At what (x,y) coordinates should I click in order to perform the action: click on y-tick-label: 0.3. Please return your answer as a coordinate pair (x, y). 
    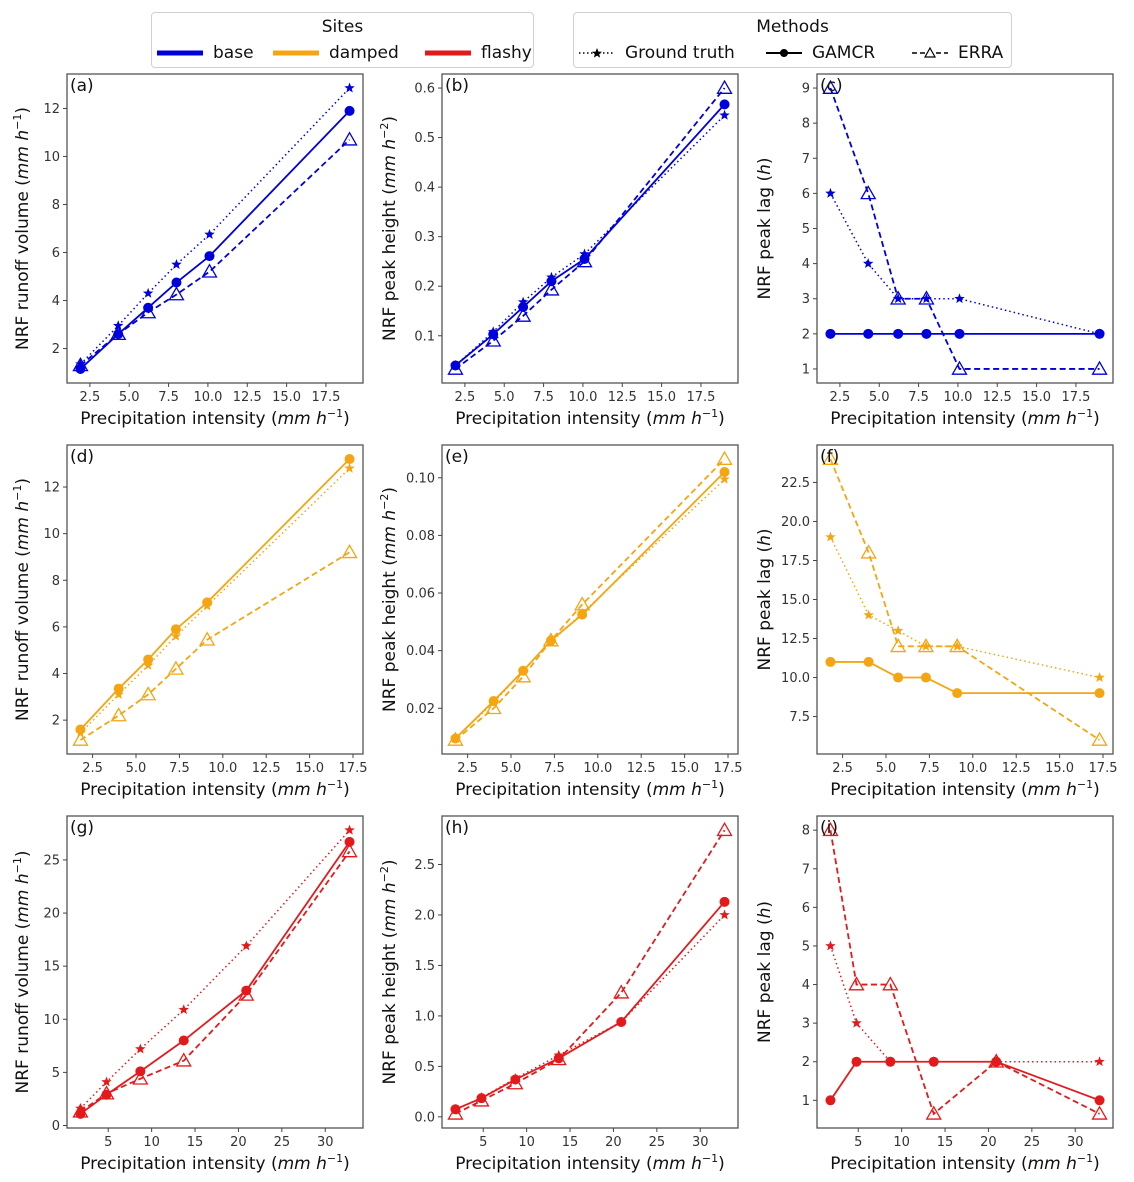
    Looking at the image, I should click on (424, 237).